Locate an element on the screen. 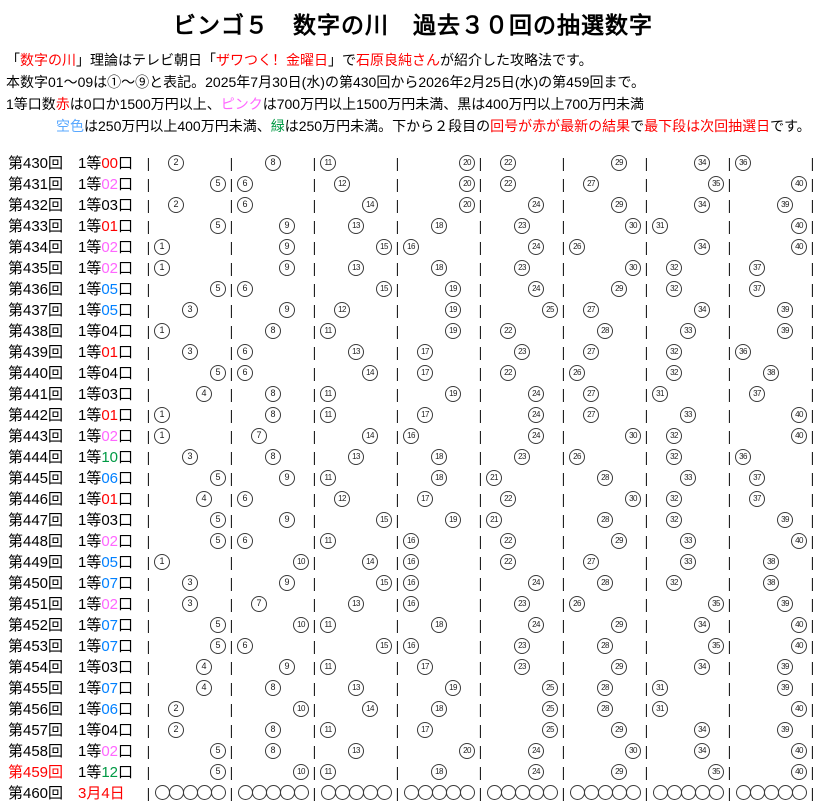 Image resolution: width=826 pixels, height=808 pixels. number-river: | 5 | 8 | 13 | 20 | 24 | 30 | 34 | 40 | is located at coordinates (480, 750).